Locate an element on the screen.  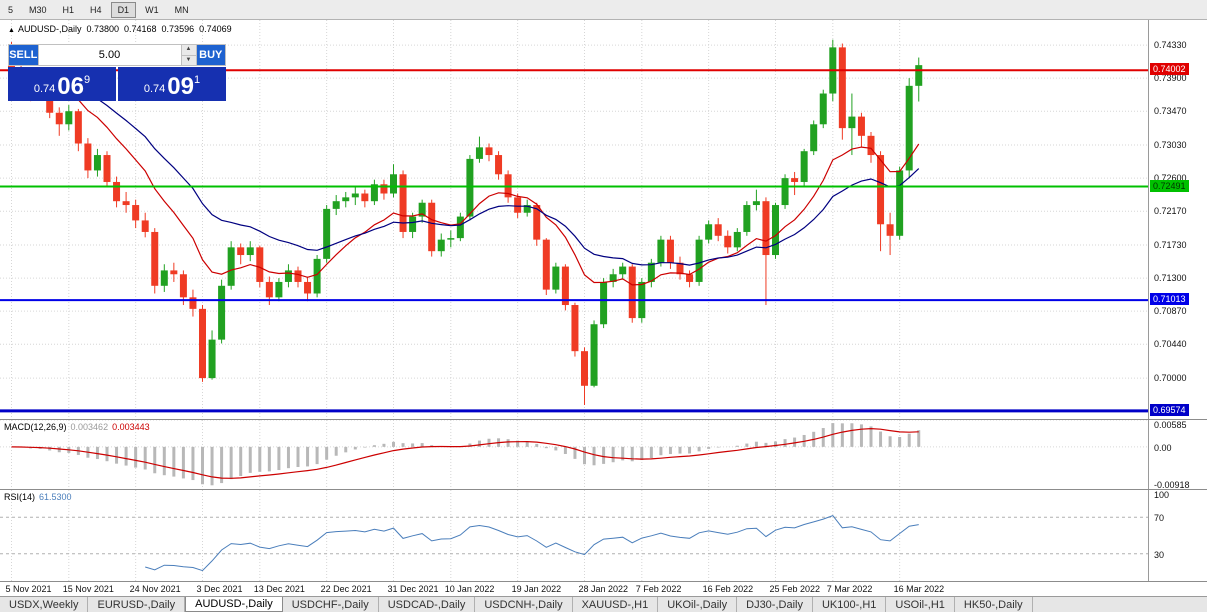
sell-button: SELL is located at coordinates (23, 55).